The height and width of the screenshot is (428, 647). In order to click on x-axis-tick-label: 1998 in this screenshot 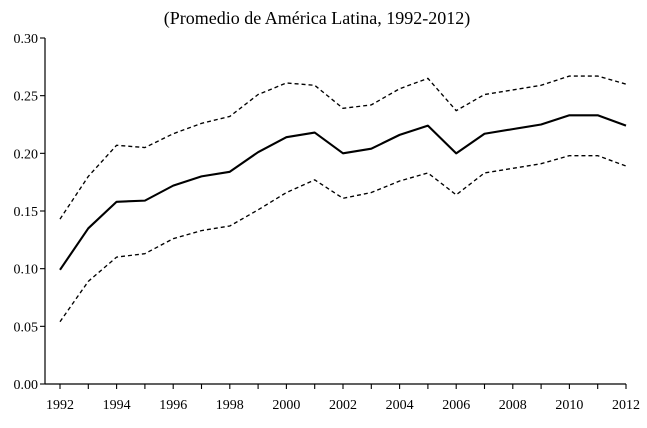, I will do `click(230, 405)`.